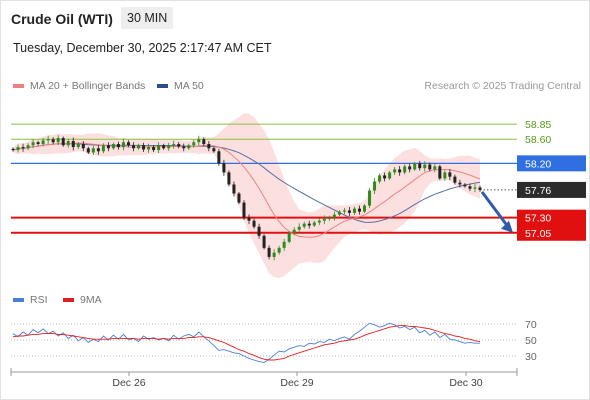 This screenshot has width=590, height=400. I want to click on legend-ma50: MA 50, so click(180, 86).